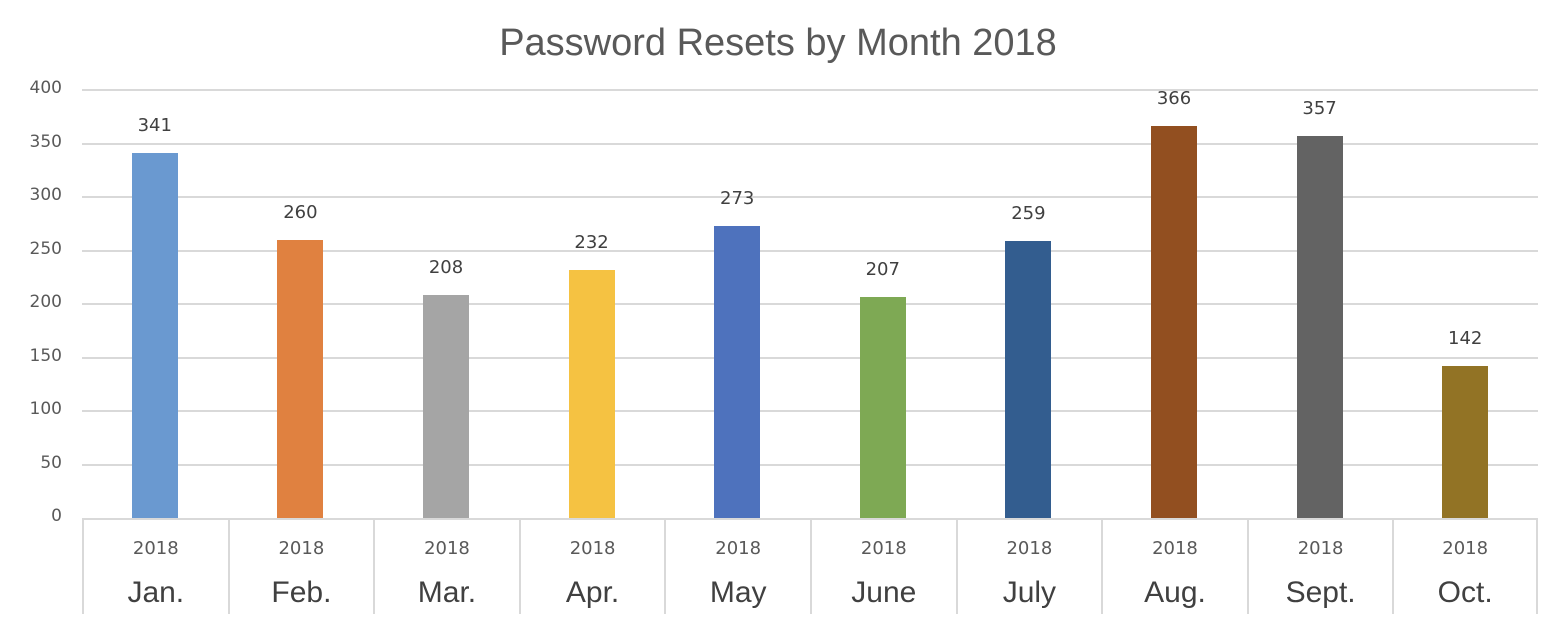 This screenshot has height=638, width=1556. I want to click on data-label: 273, so click(737, 198).